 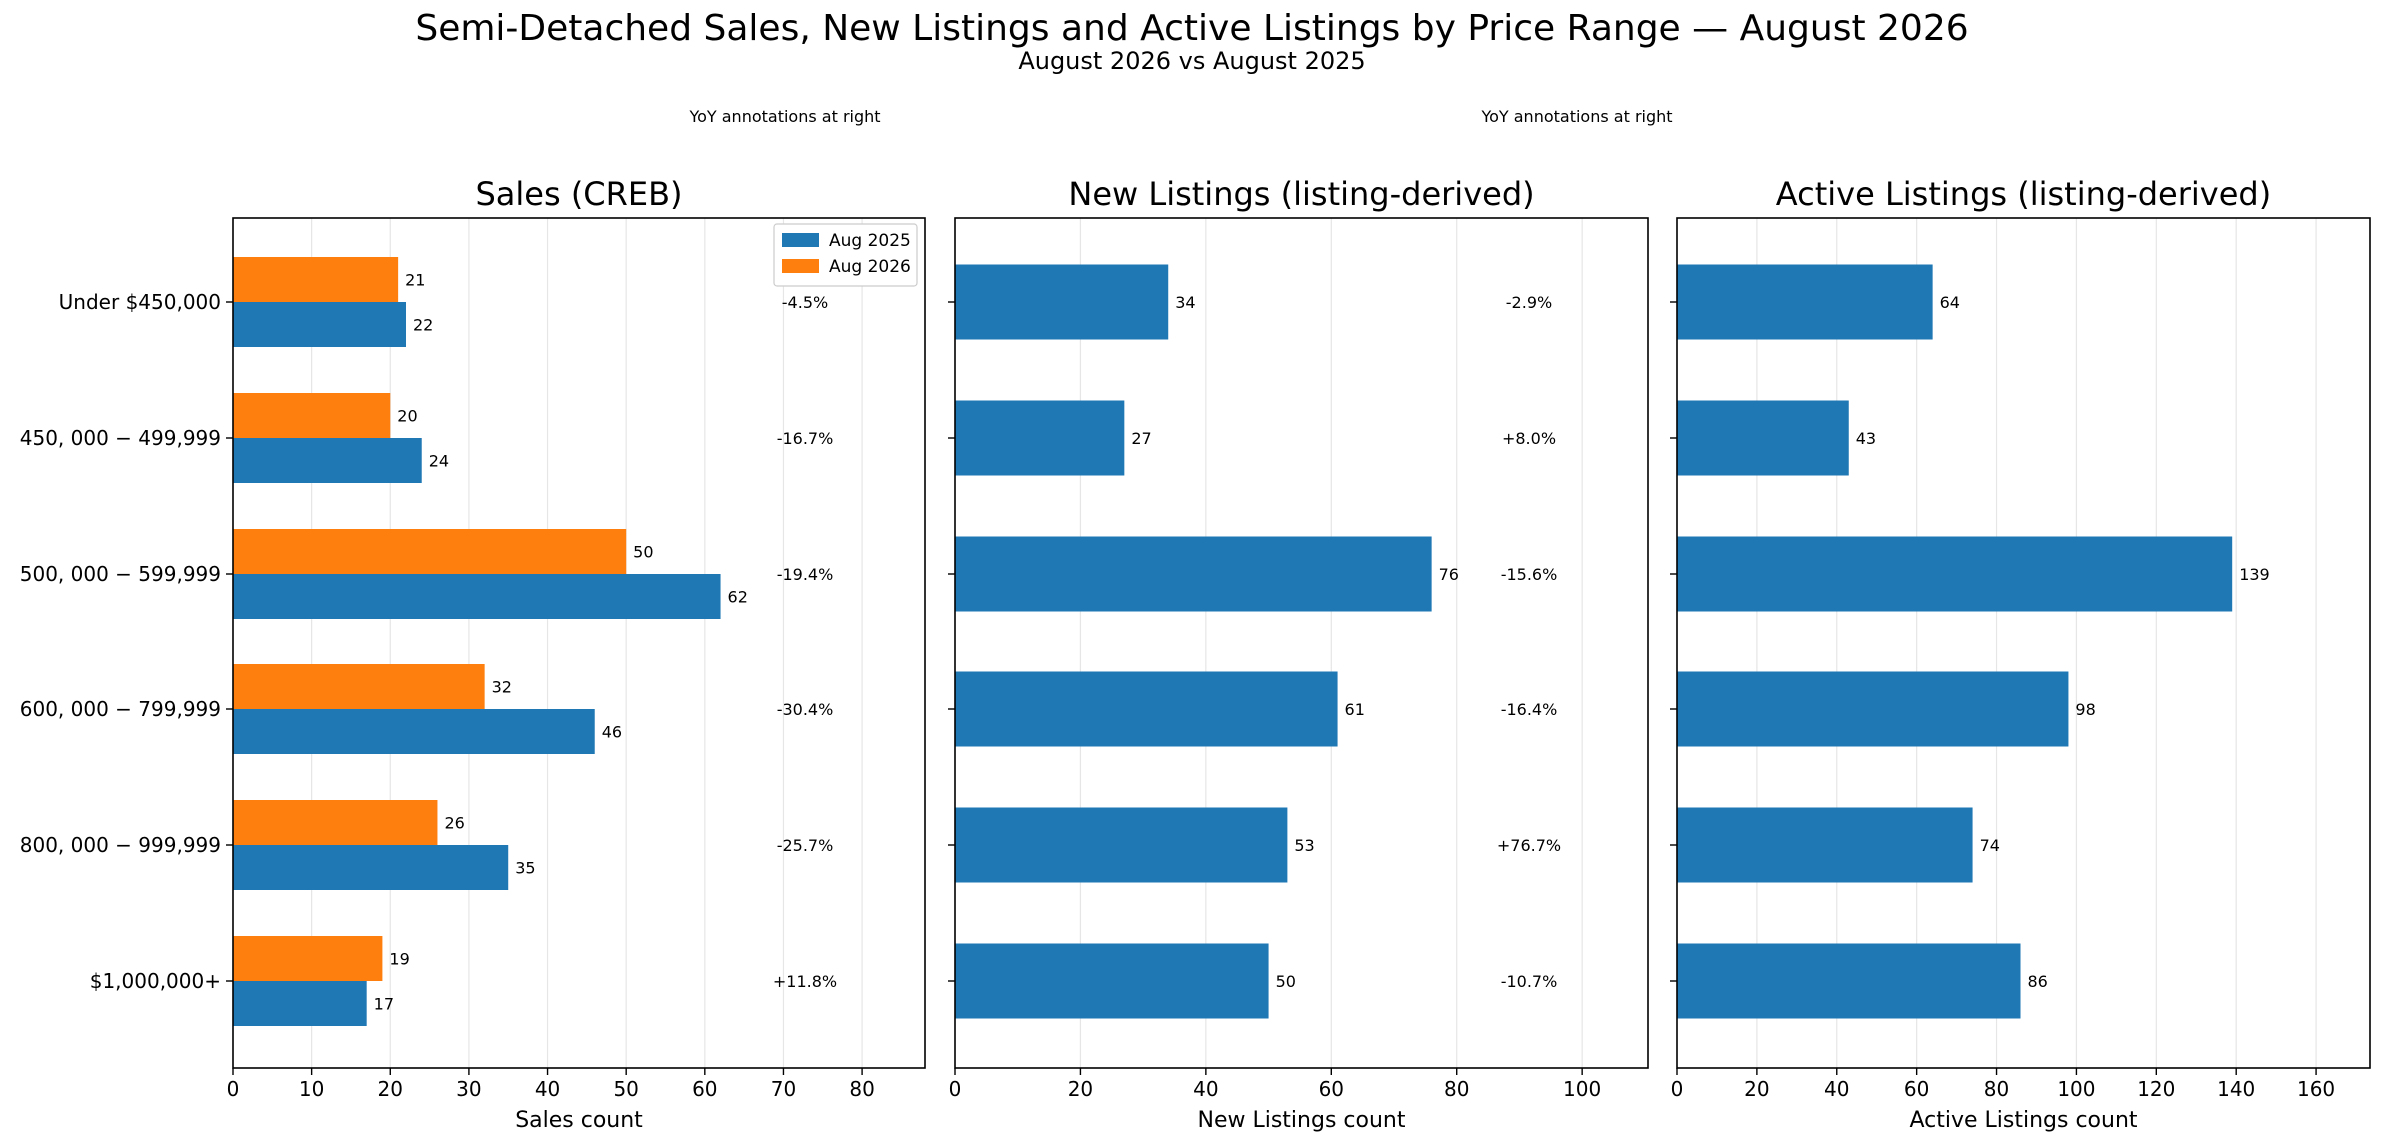 What do you see at coordinates (502, 687) in the screenshot?
I see `bar-value-label: 32` at bounding box center [502, 687].